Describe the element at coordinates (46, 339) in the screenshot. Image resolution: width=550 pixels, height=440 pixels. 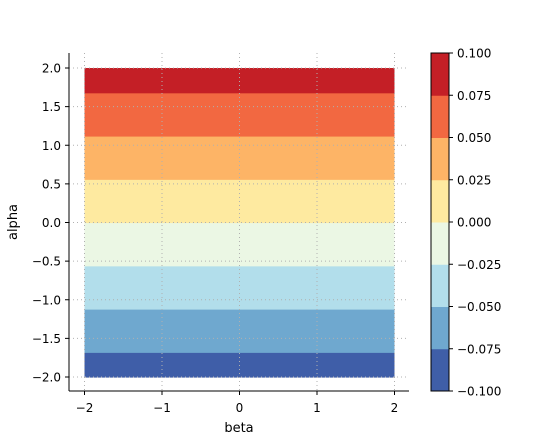
I see `y-tick-label-7: −1.5` at that location.